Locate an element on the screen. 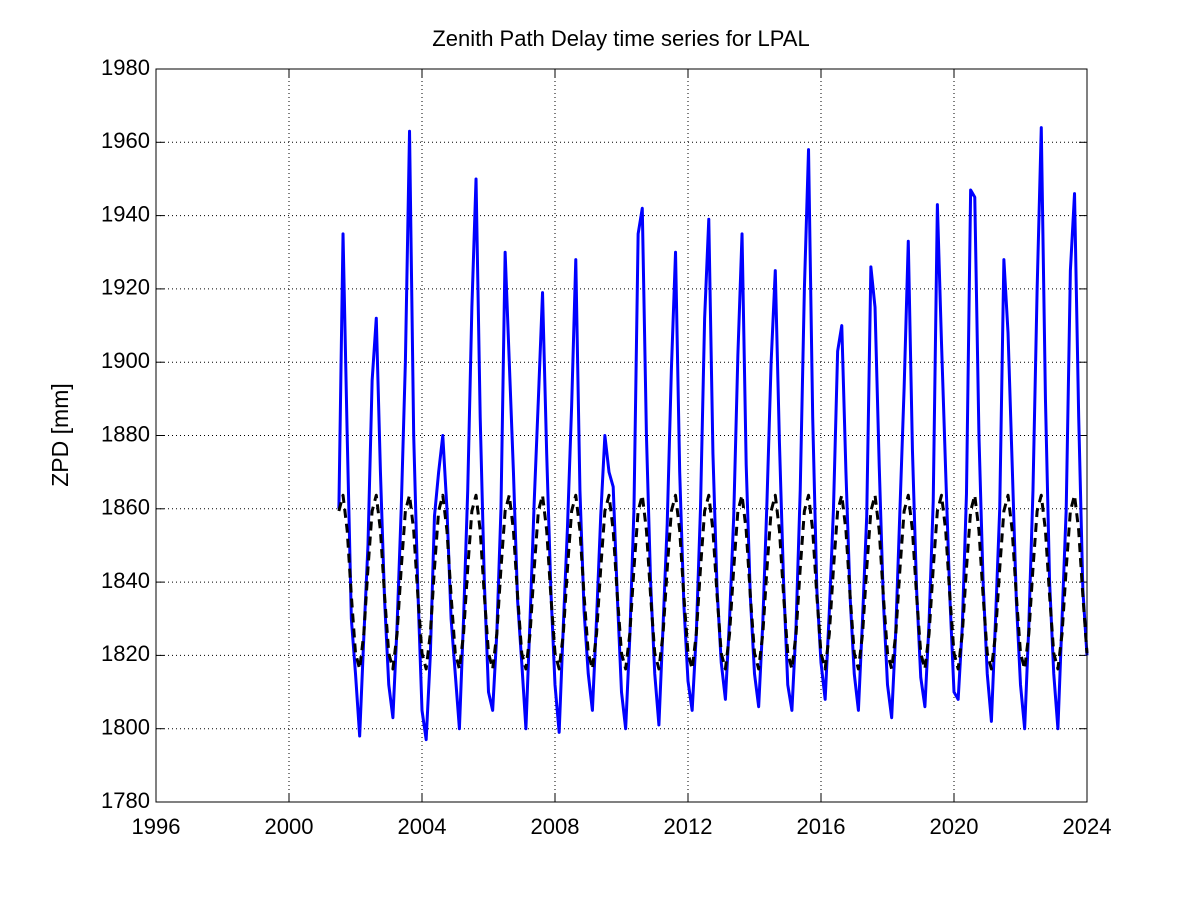  chart-title: Zenith Path Delay time series for LPAL is located at coordinates (620, 38).